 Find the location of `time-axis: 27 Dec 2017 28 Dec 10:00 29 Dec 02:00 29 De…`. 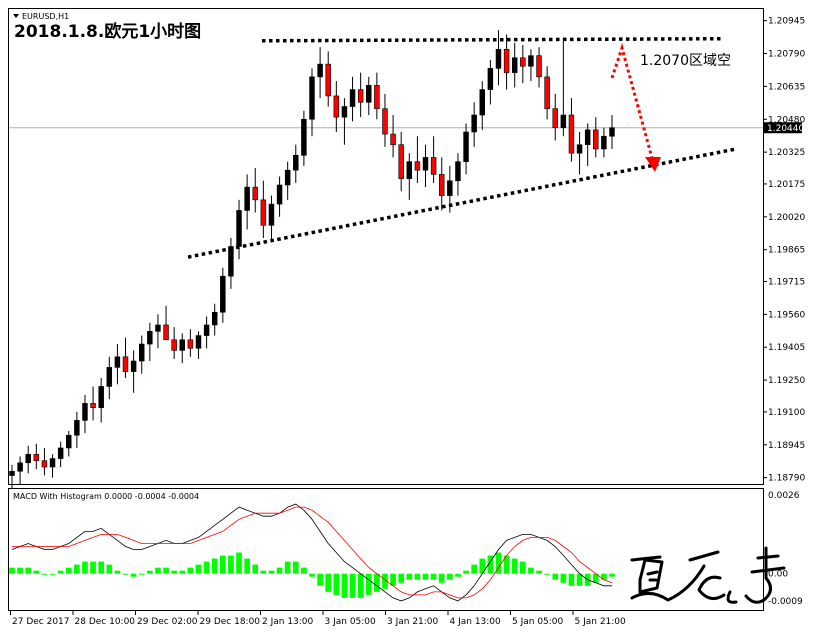

time-axis: 27 Dec 2017 28 Dec 10:00 29 Dec 02:00 29 De… is located at coordinates (318, 619).